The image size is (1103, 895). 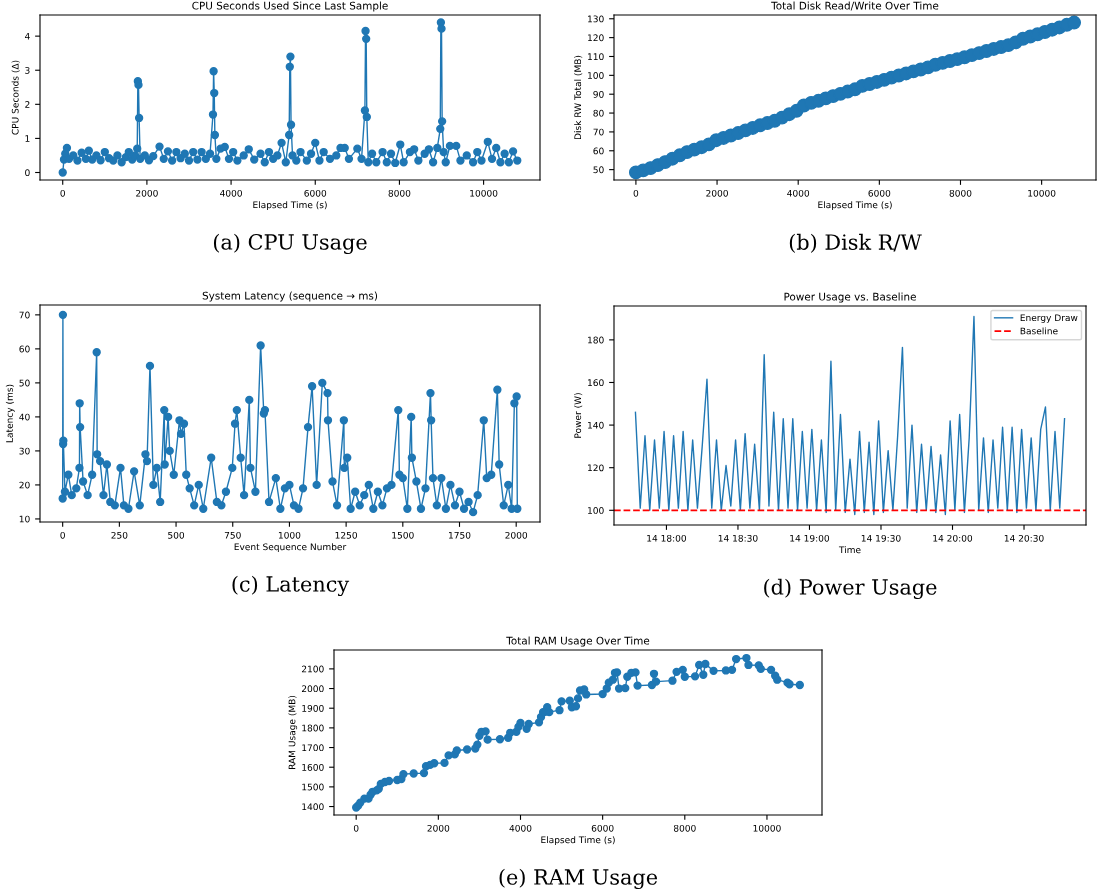 I want to click on y-tick-label: 40, so click(x=24, y=417).